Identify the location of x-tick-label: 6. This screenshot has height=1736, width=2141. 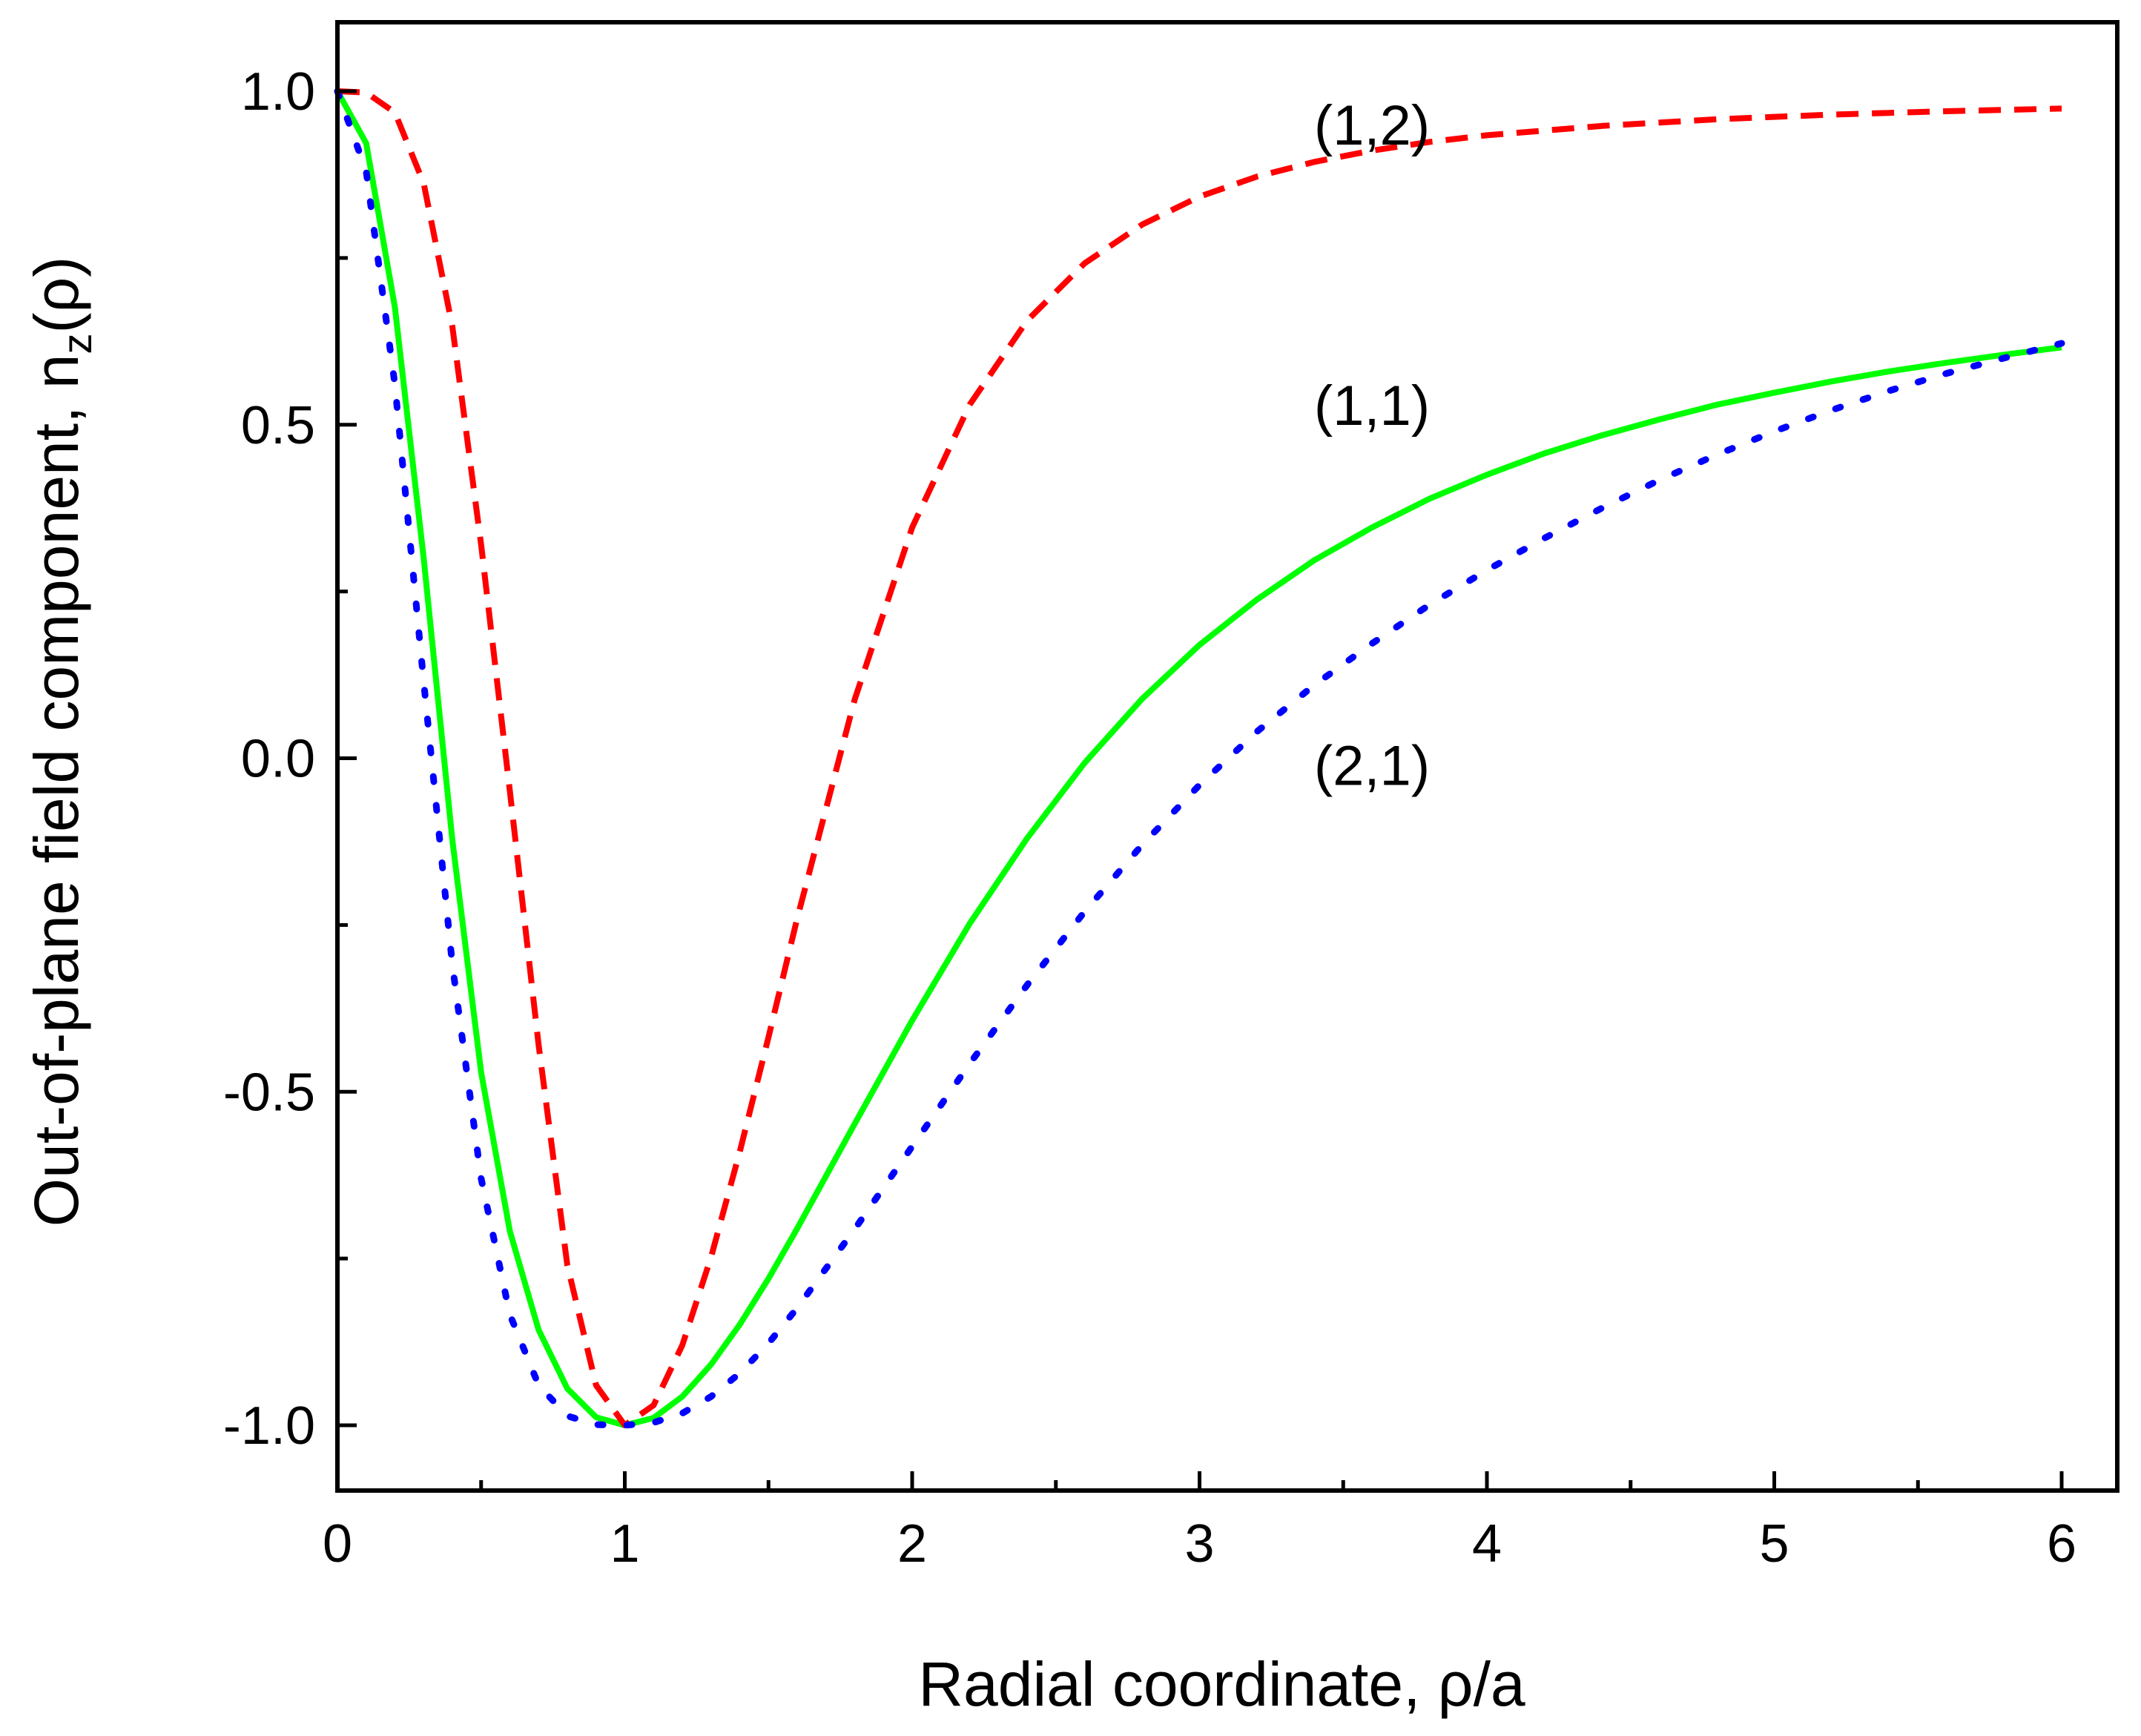
(2061, 1544).